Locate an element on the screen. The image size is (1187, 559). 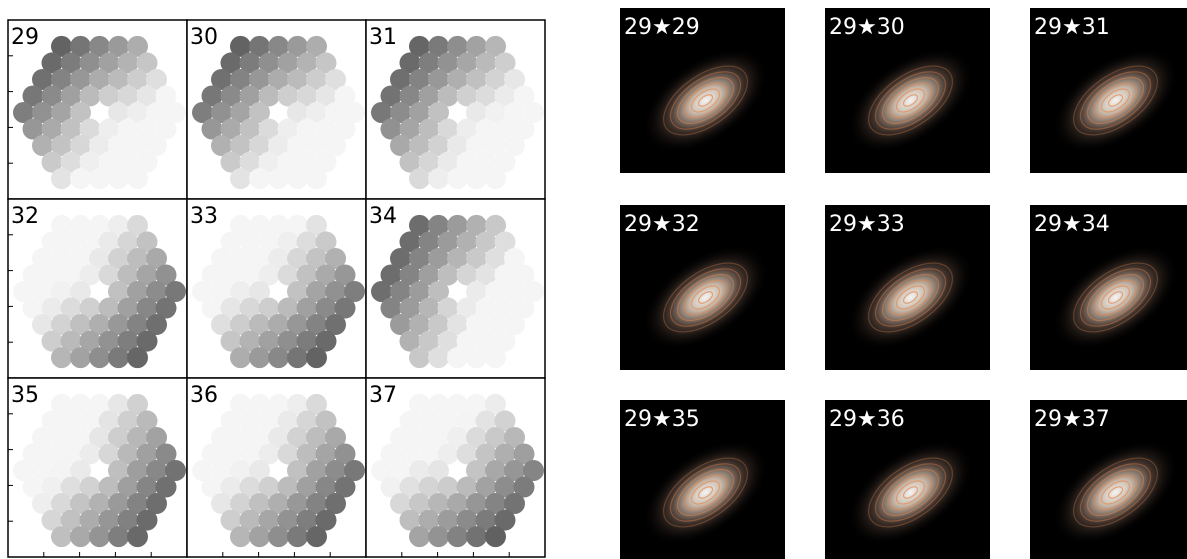
psf is located at coordinates (910, 100).